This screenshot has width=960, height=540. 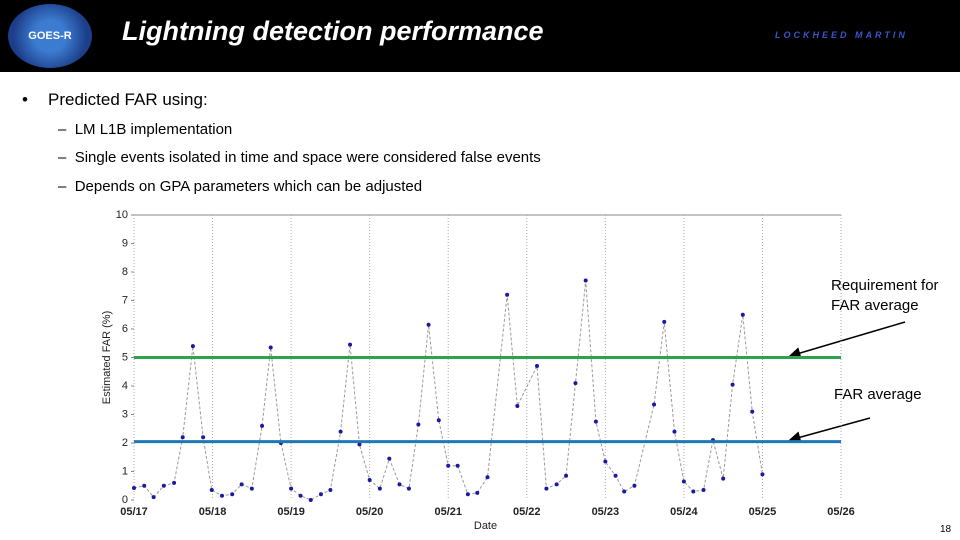 I want to click on x-tick-label: 05/21, so click(x=448, y=512).